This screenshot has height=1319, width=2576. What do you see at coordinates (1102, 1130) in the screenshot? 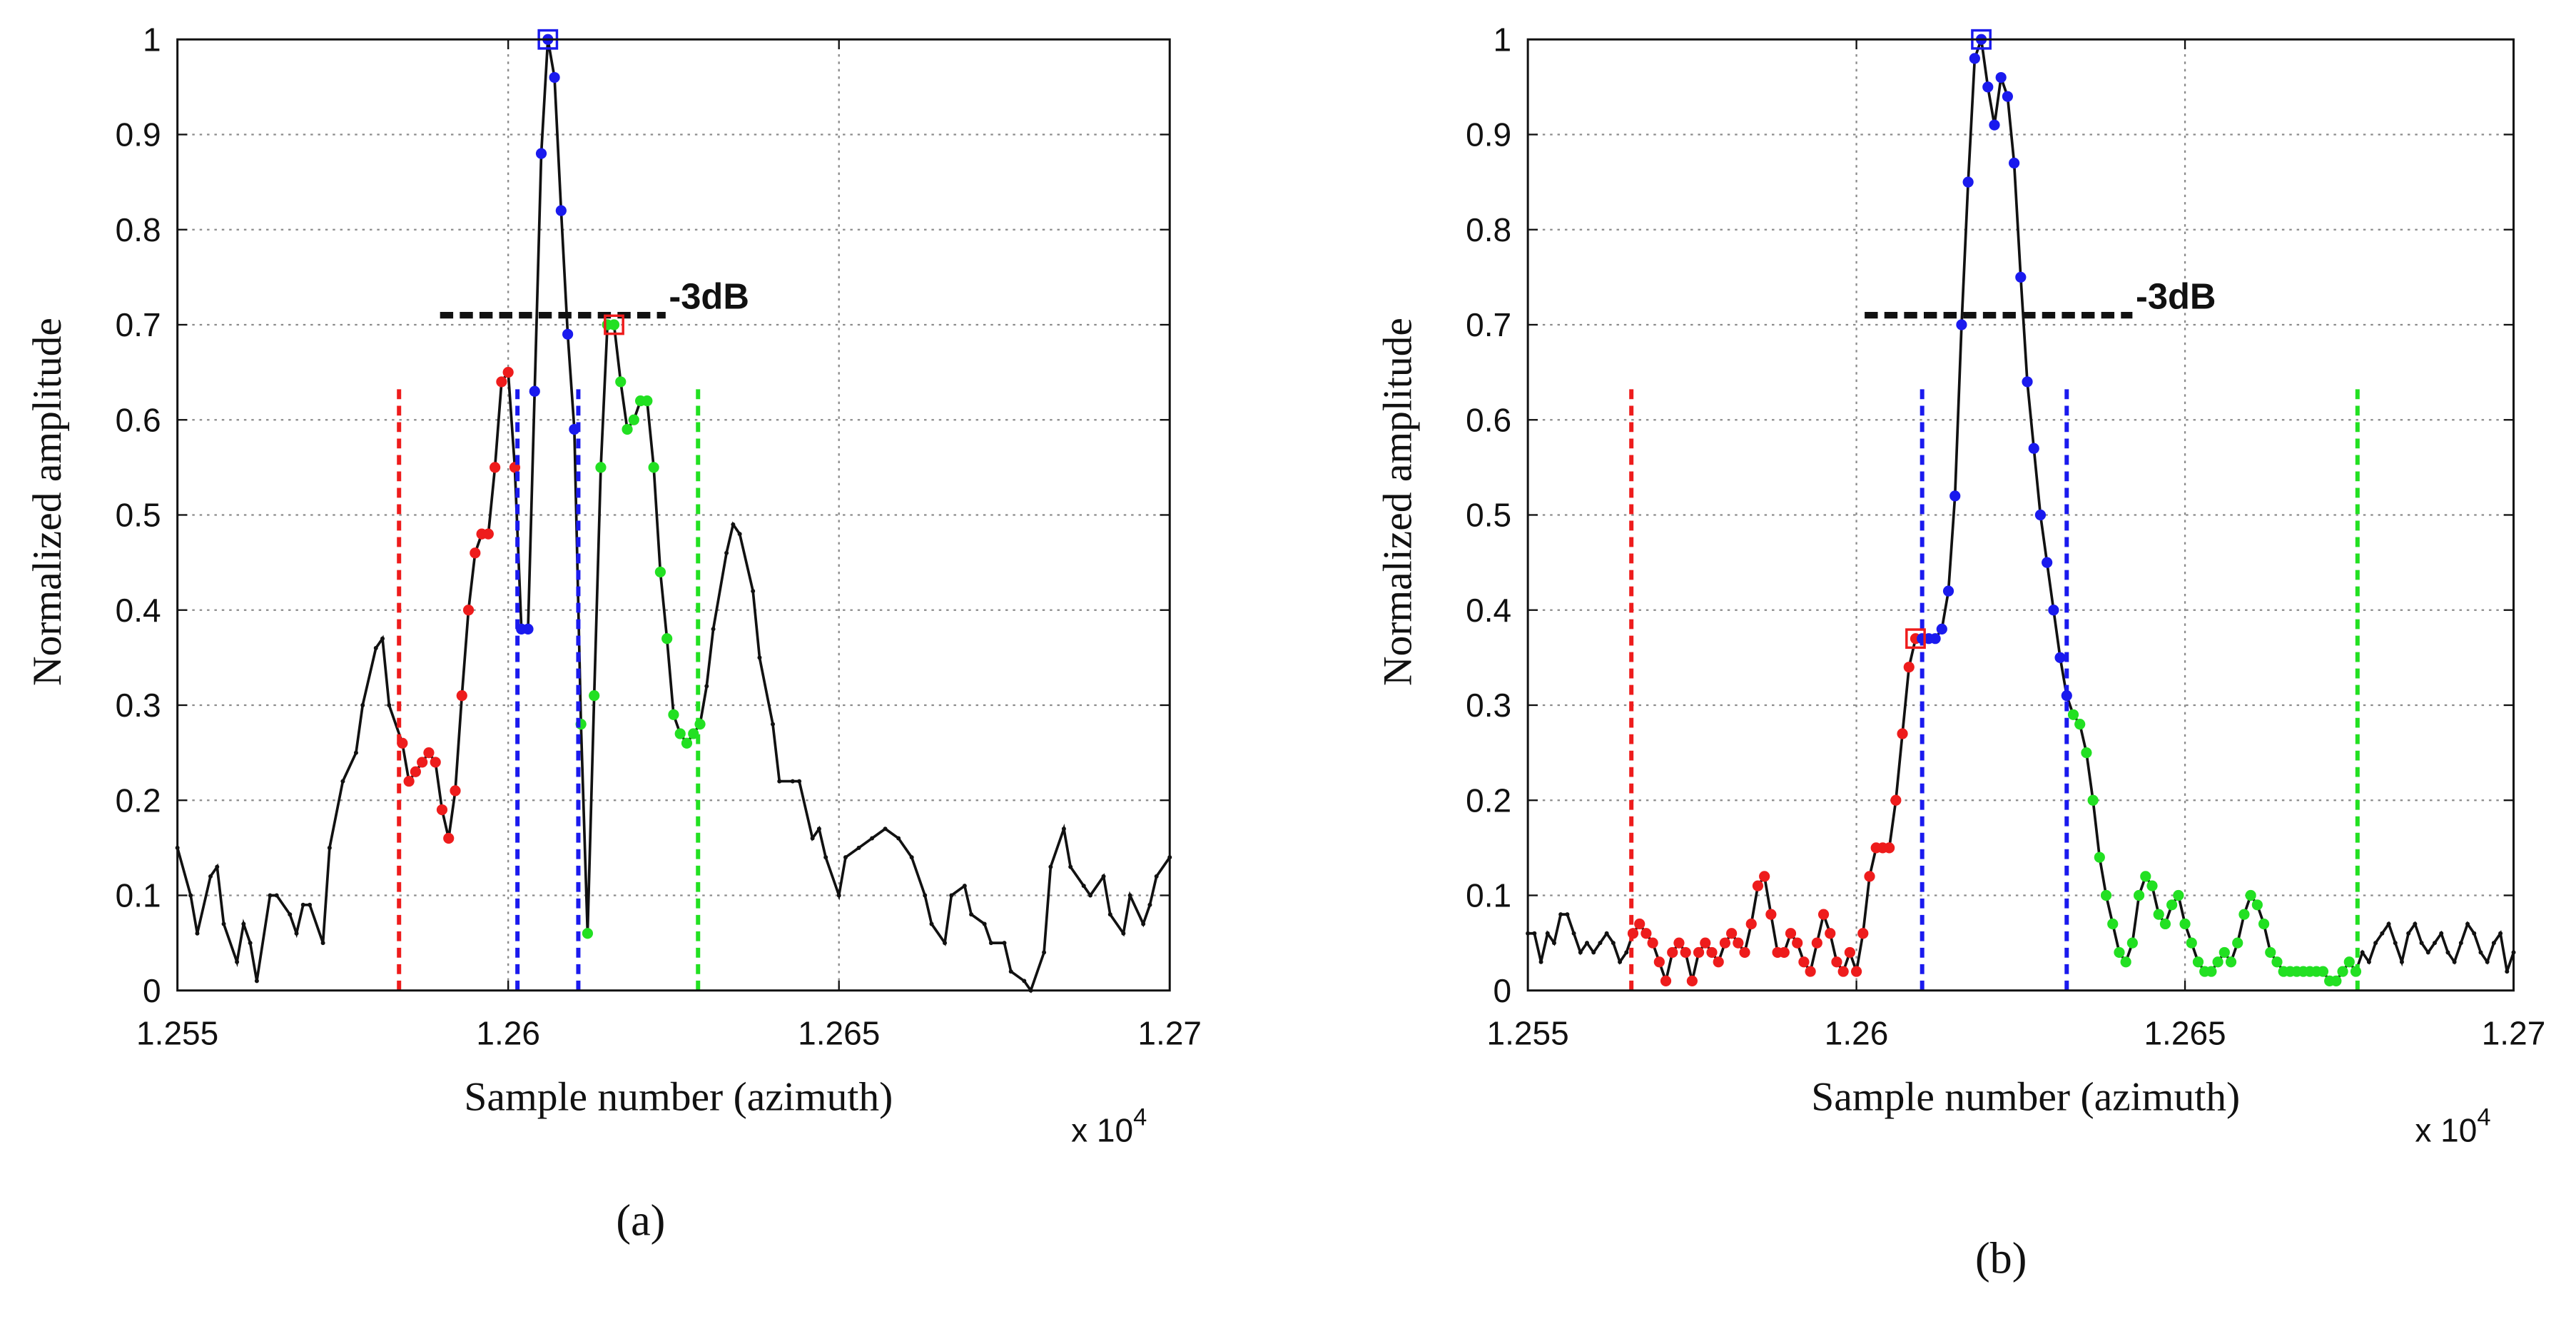
I see `multiplier-base: x 10` at bounding box center [1102, 1130].